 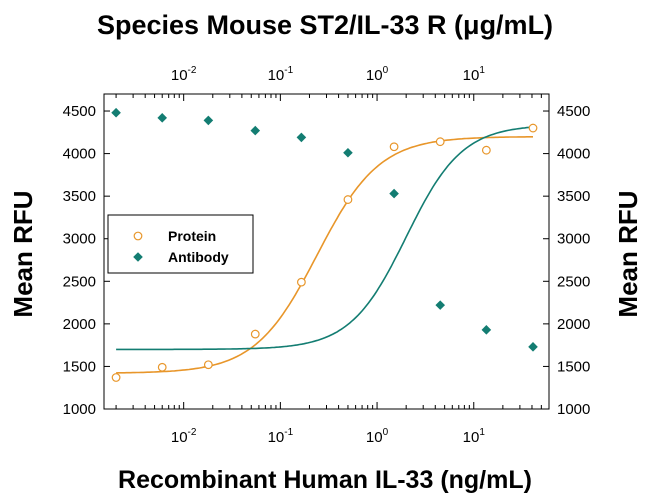 I want to click on x-axis-label: Recombinant Human IL-33 (ng/mL), so click(x=325, y=480).